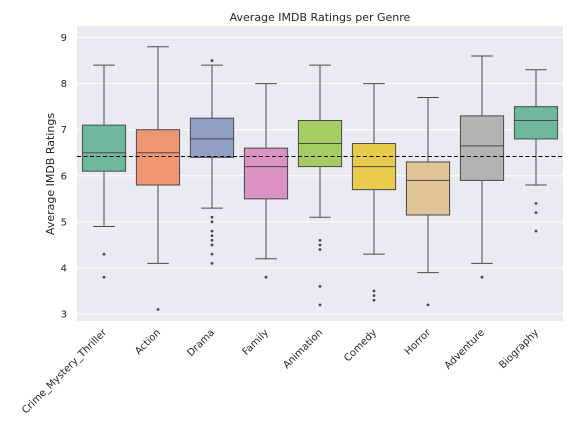 This screenshot has height=432, width=576. Describe the element at coordinates (320, 17) in the screenshot. I see `chart-title: Average IMDB Ratings per Genre` at that location.